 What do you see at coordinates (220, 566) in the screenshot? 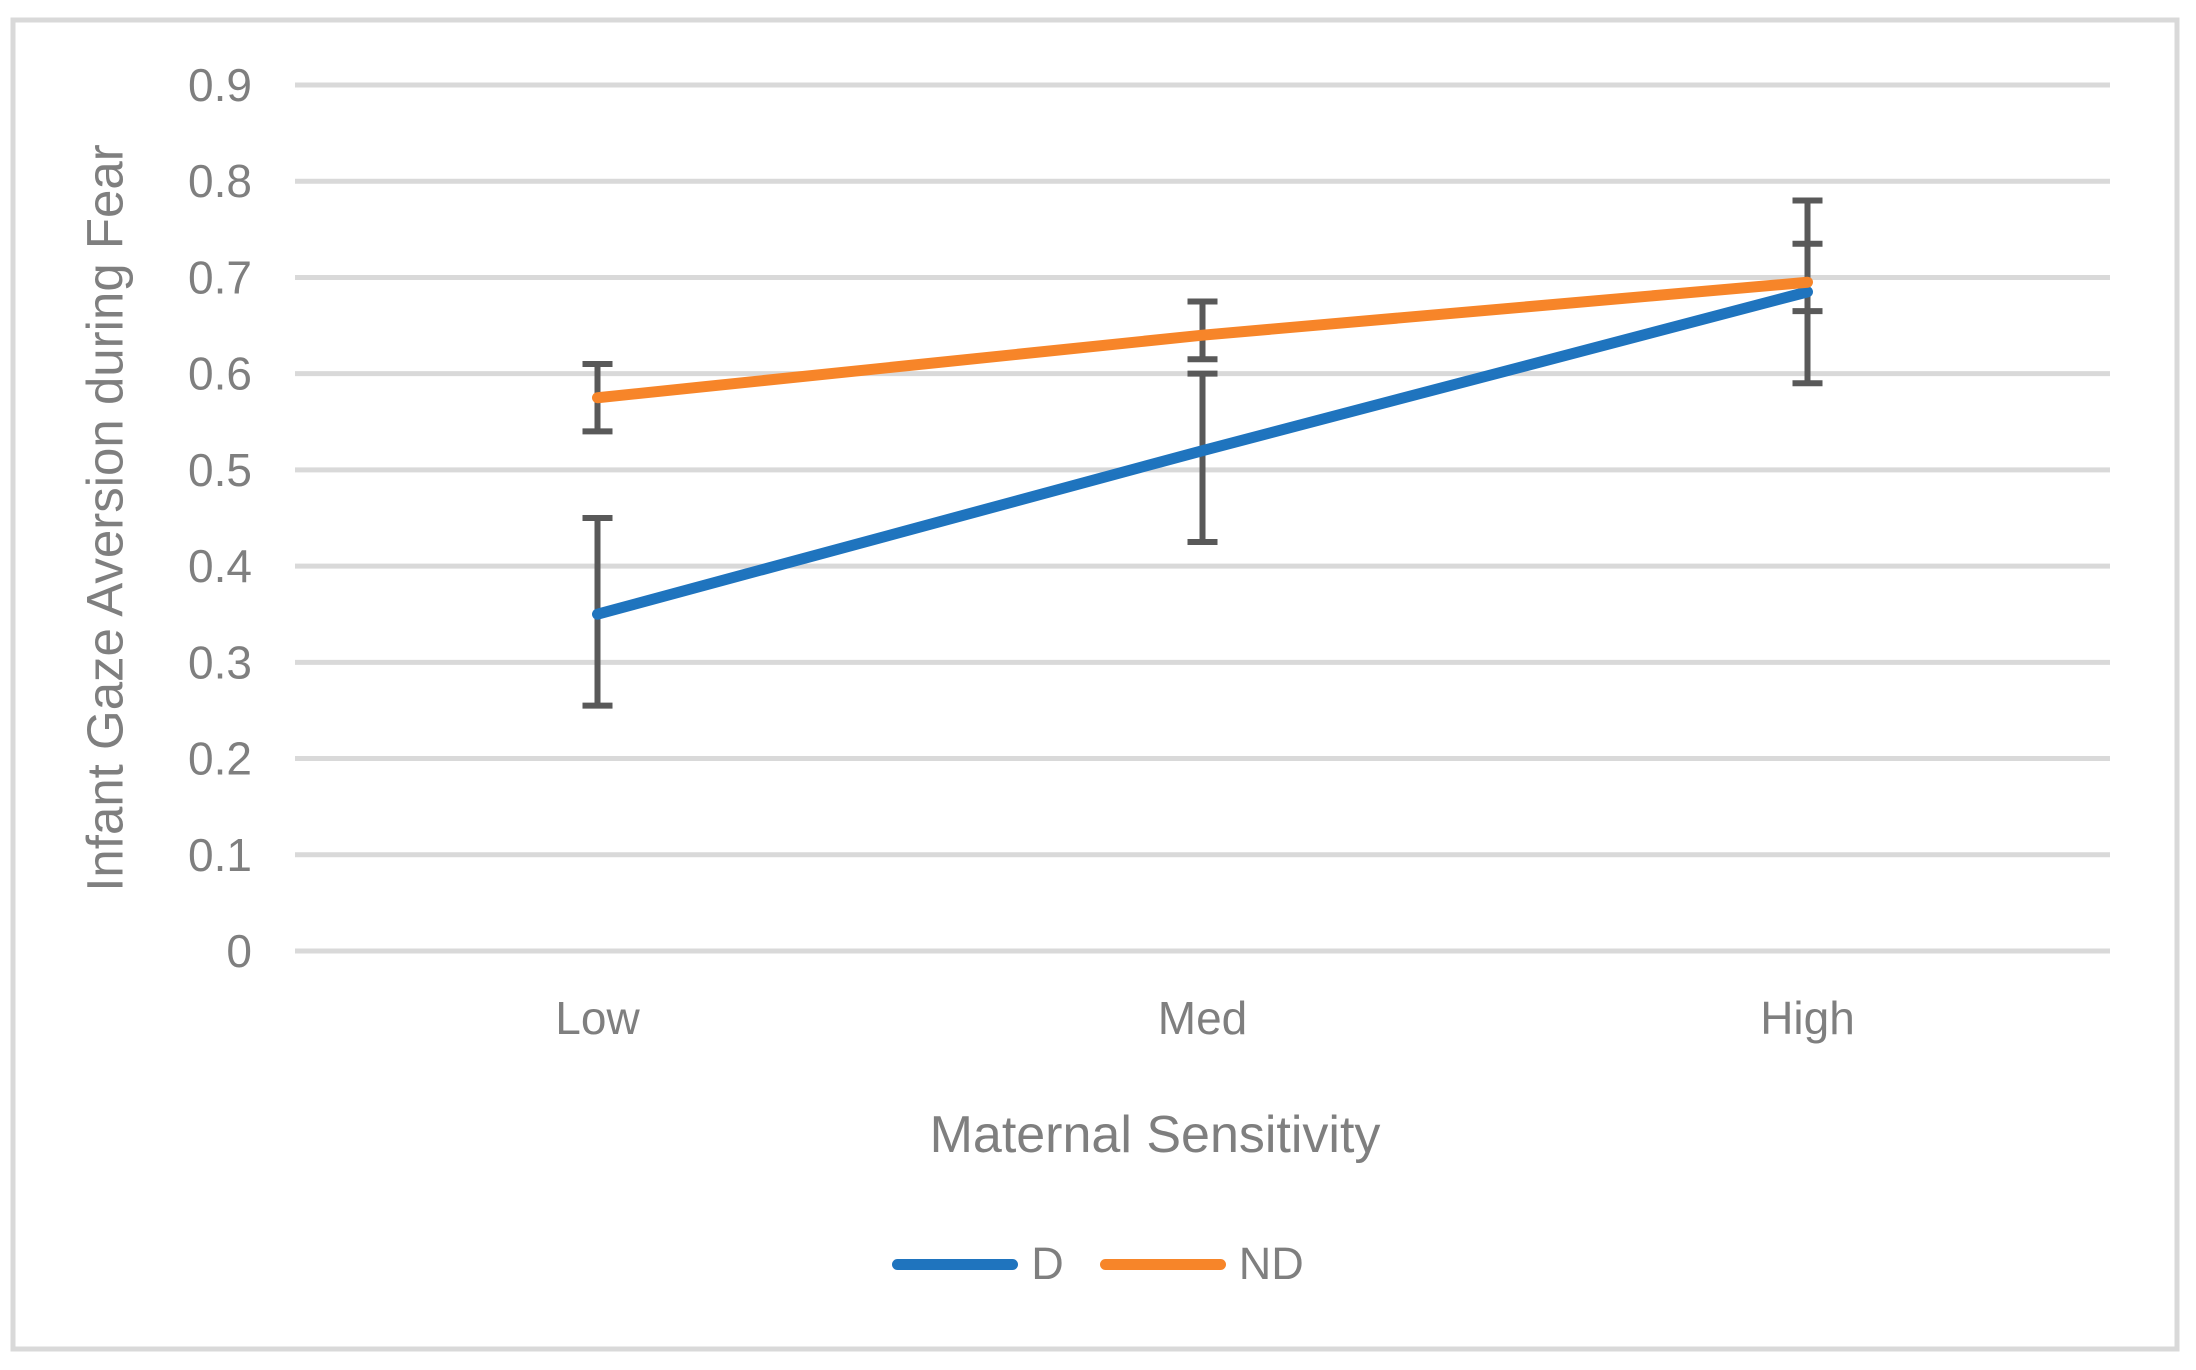
I see `y-tick-label: 0.4` at bounding box center [220, 566].